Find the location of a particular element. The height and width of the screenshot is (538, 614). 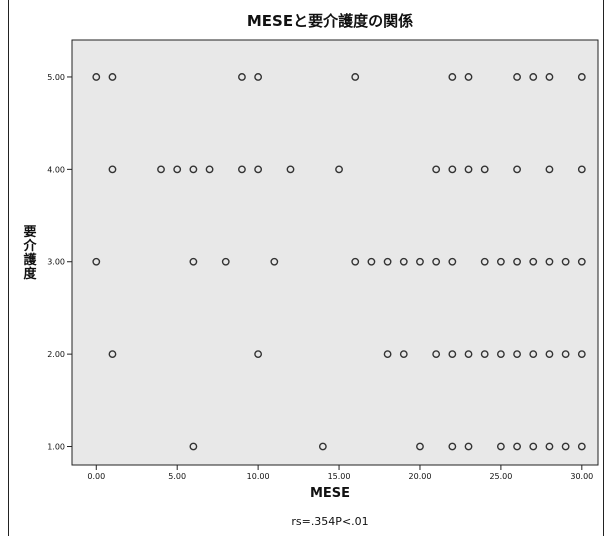

y-tick-label: 3.00 is located at coordinates (56, 262).